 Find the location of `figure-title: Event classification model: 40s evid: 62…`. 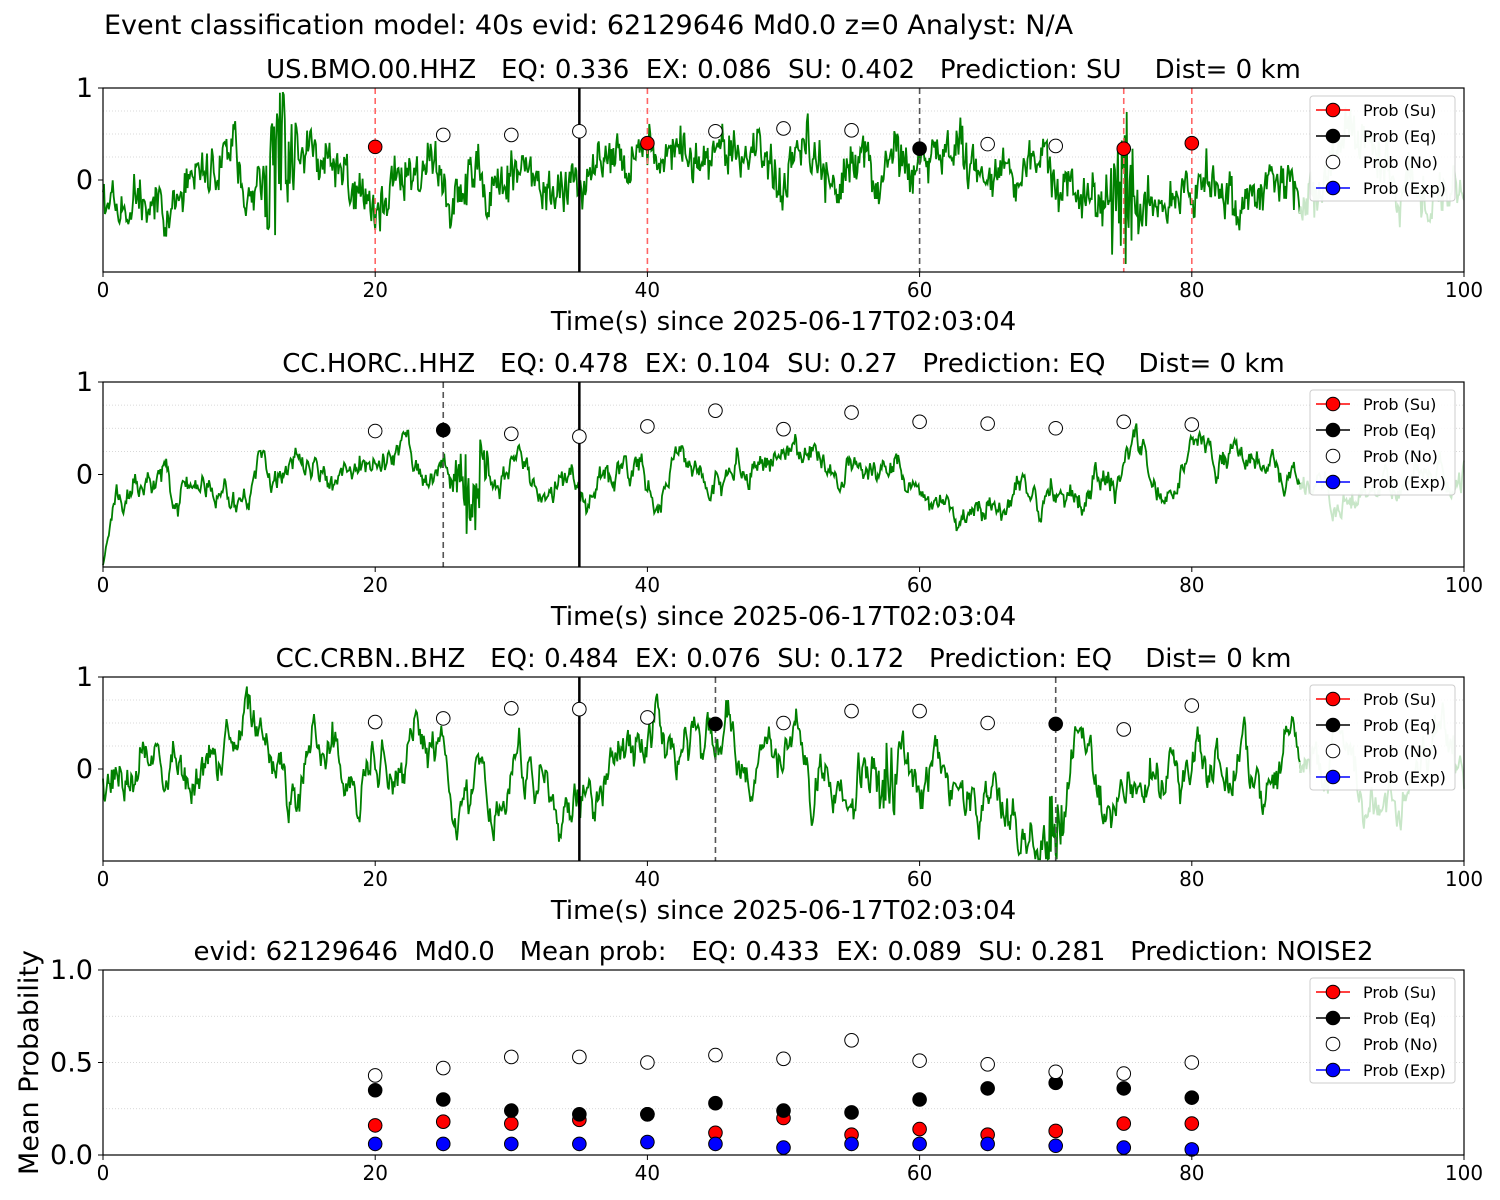

figure-title: Event classification model: 40s evid: 62… is located at coordinates (589, 25).